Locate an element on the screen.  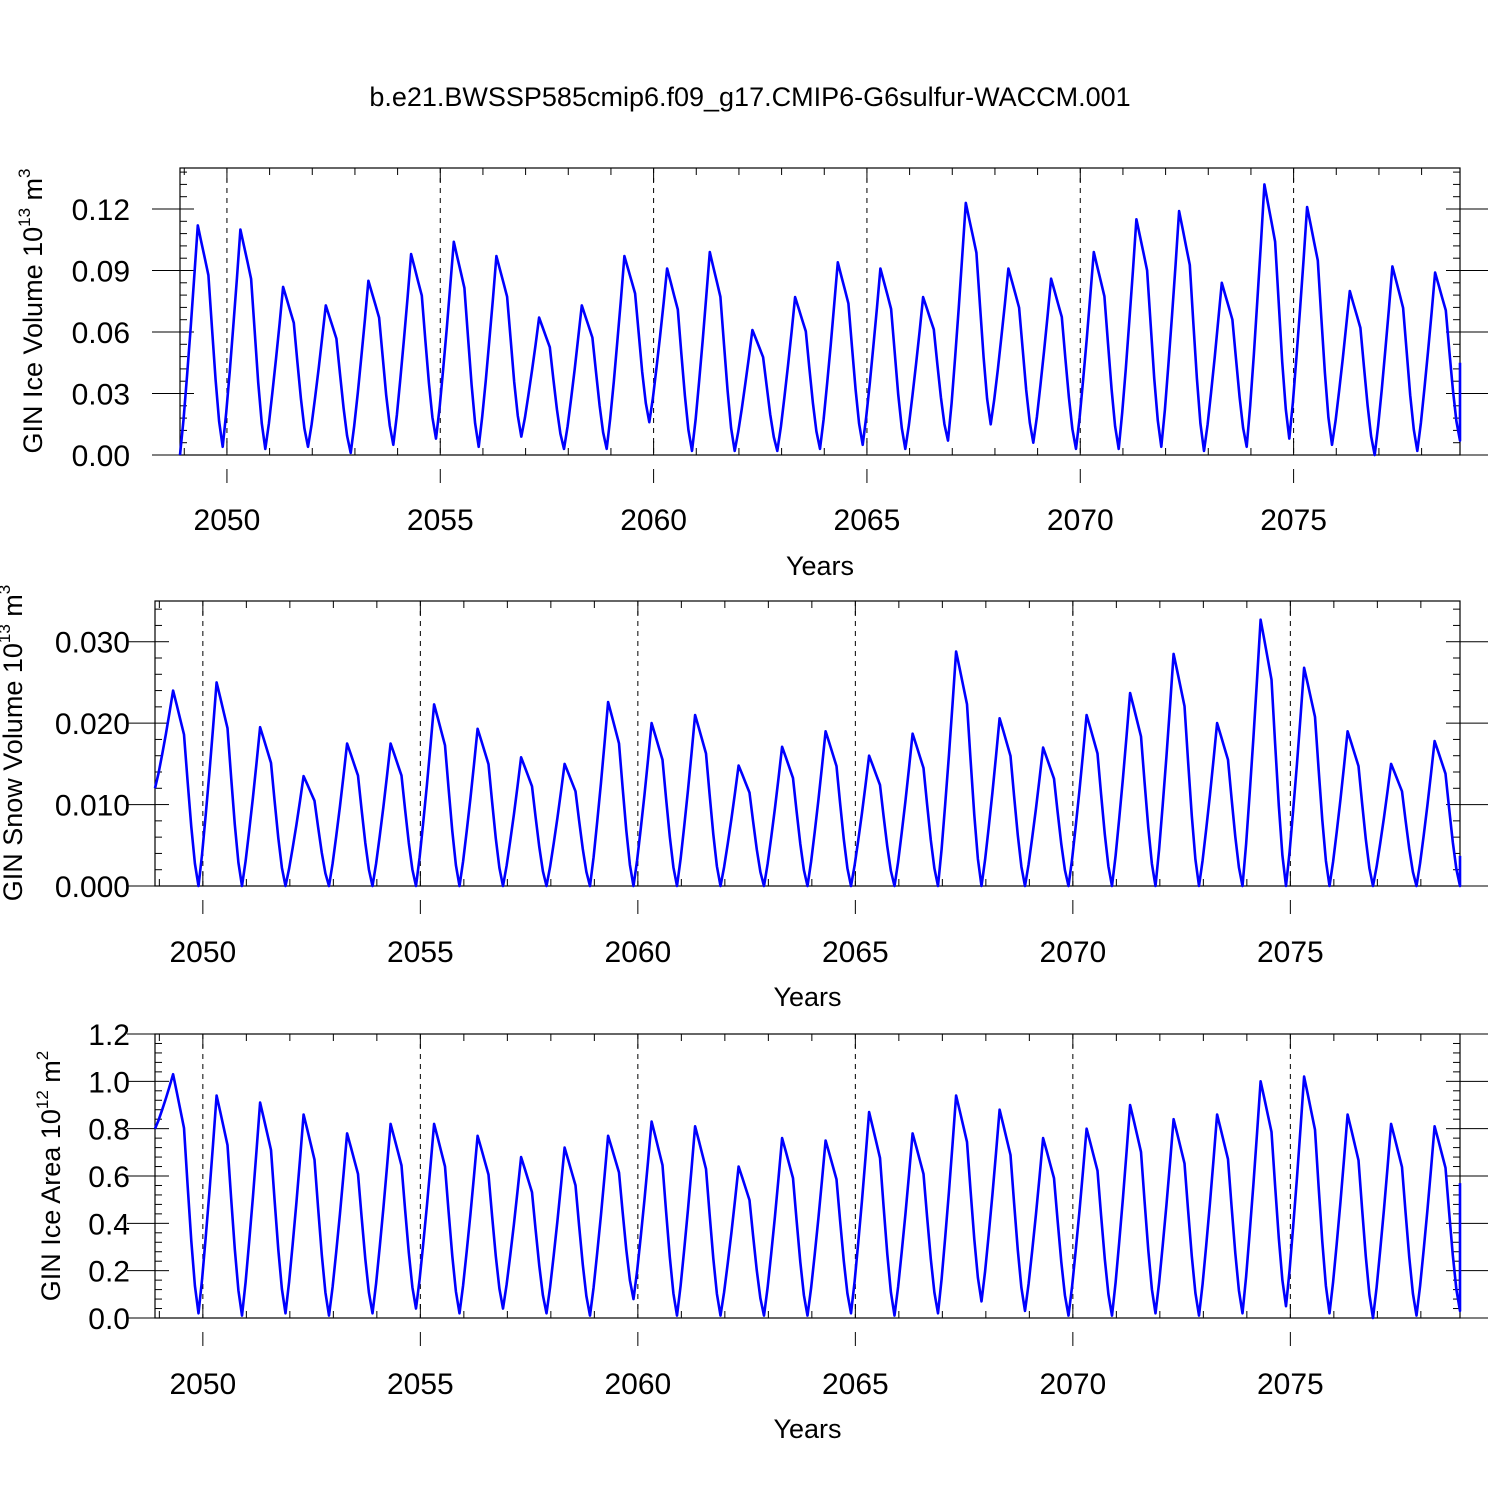
y-tick-label: 0.4 is located at coordinates (109, 1224).